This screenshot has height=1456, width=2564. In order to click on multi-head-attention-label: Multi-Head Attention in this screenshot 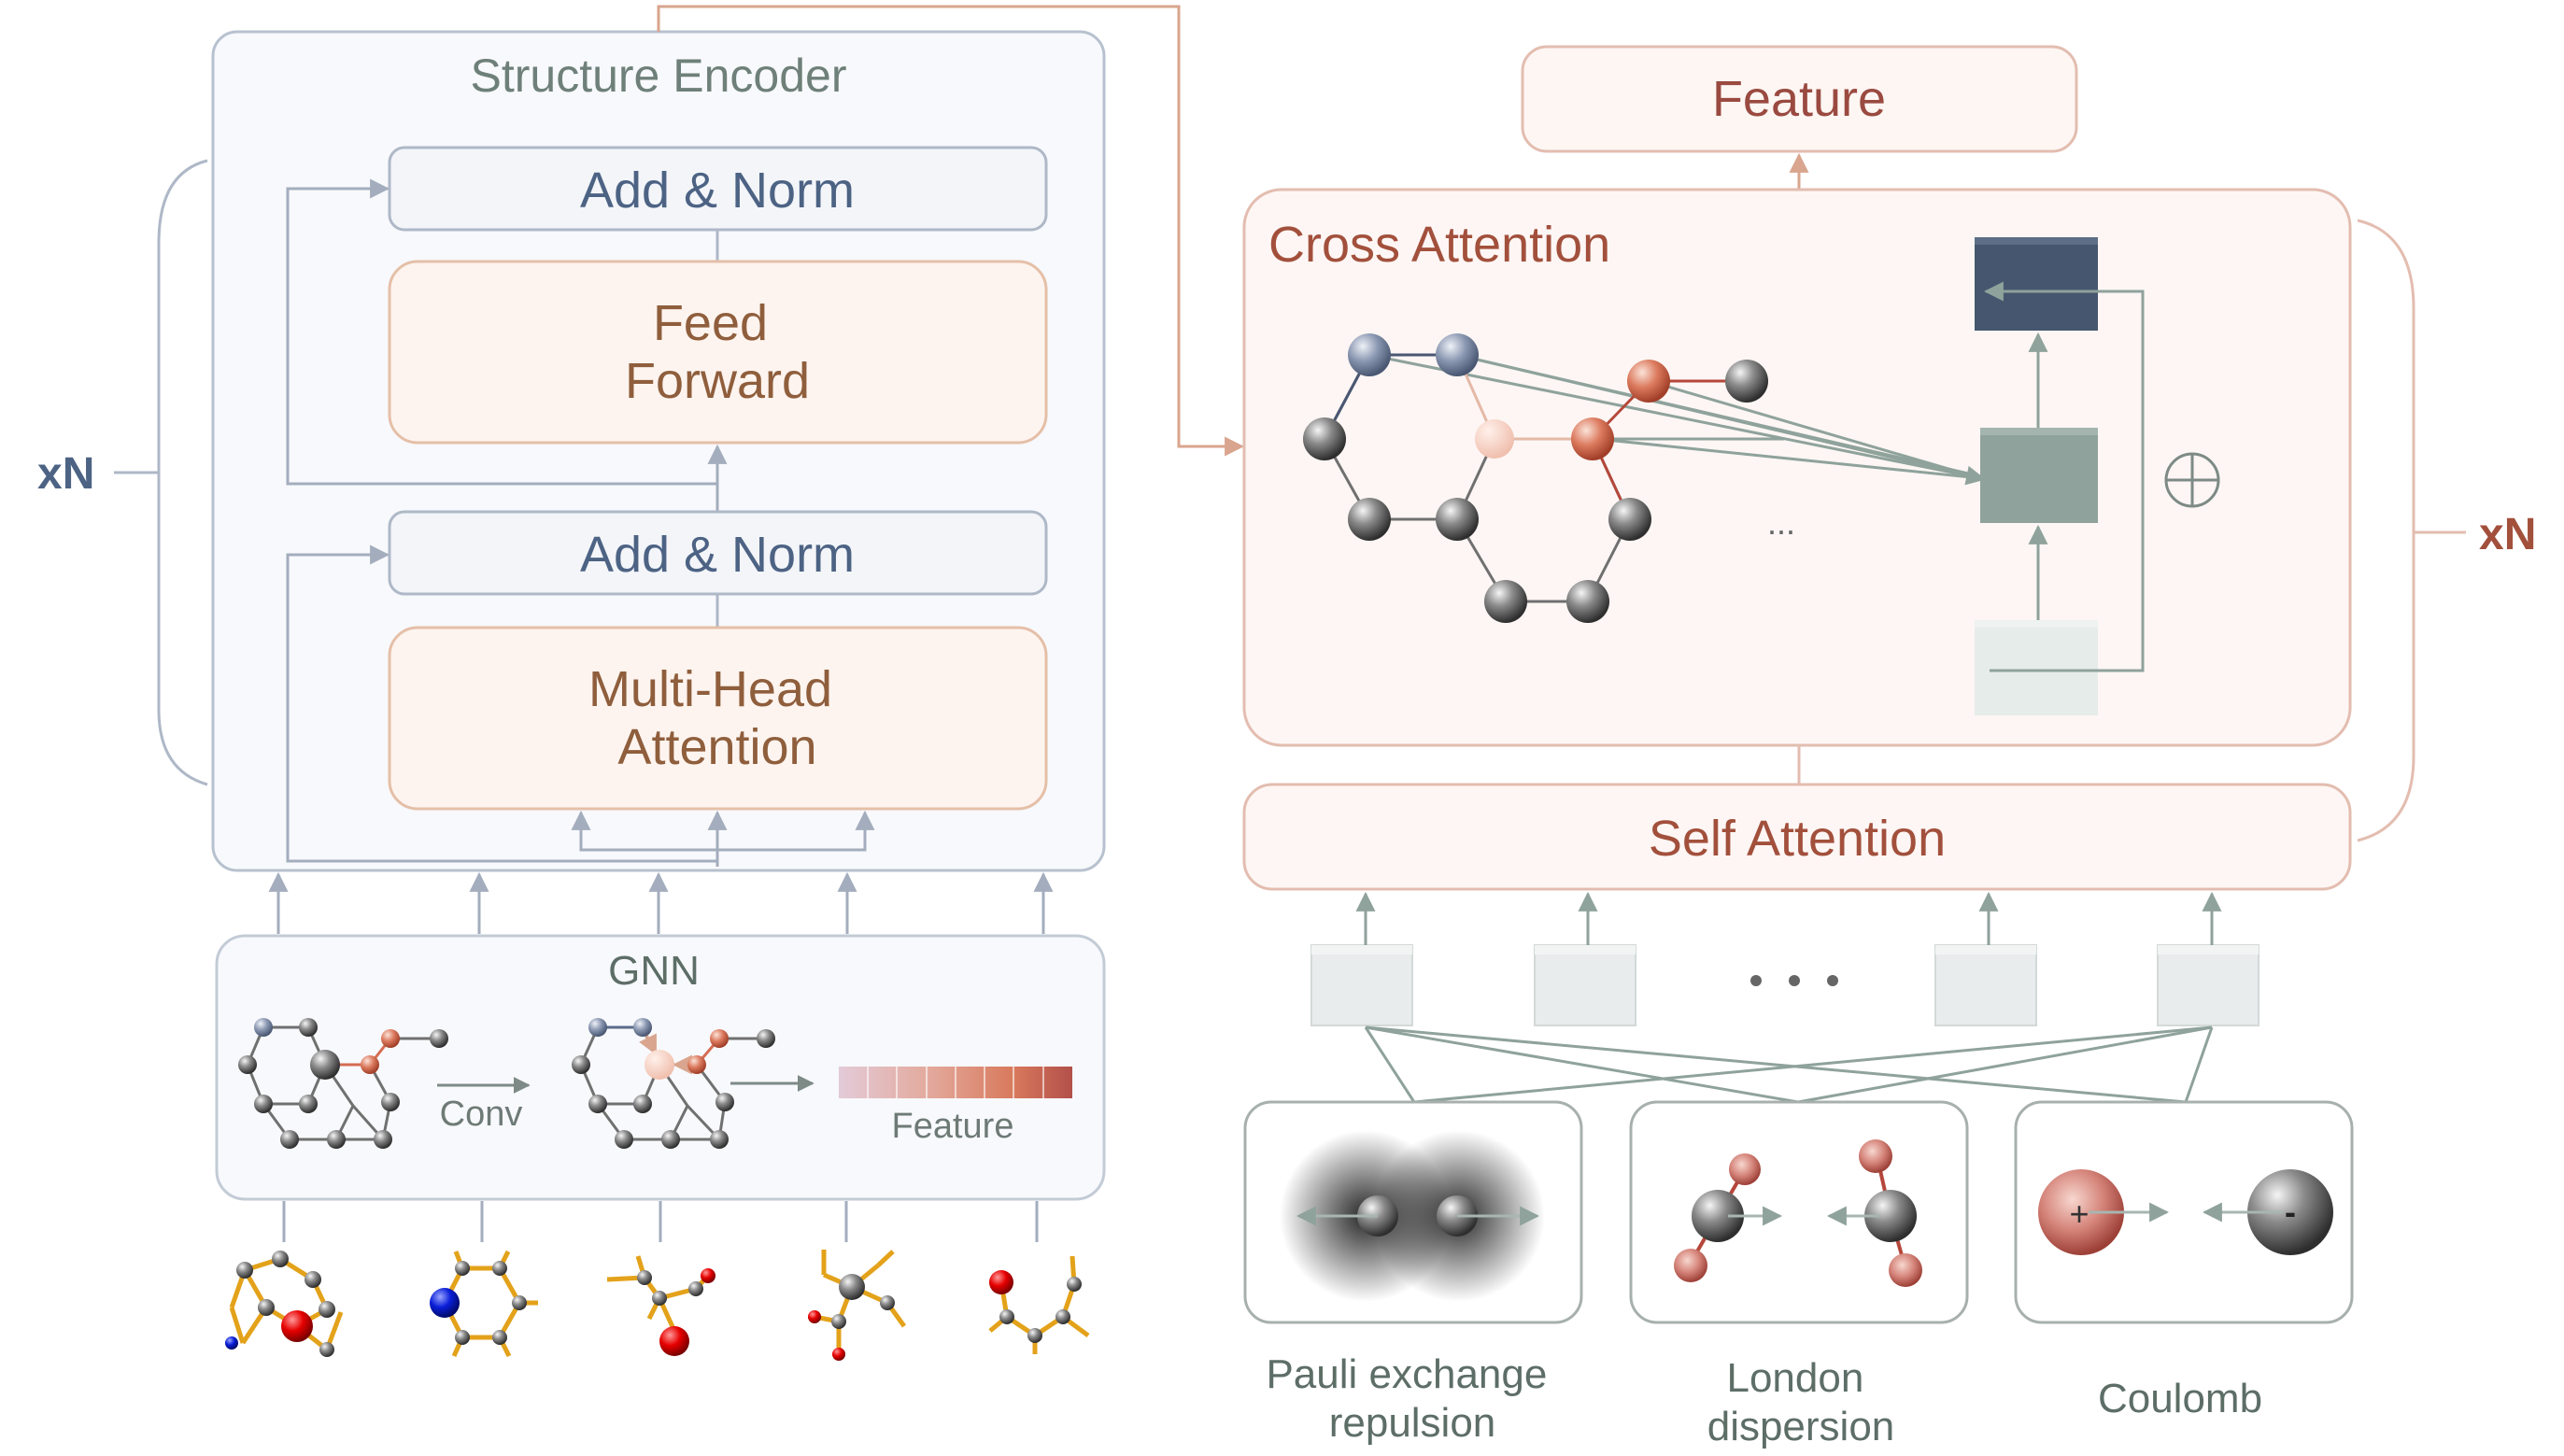, I will do `click(717, 718)`.